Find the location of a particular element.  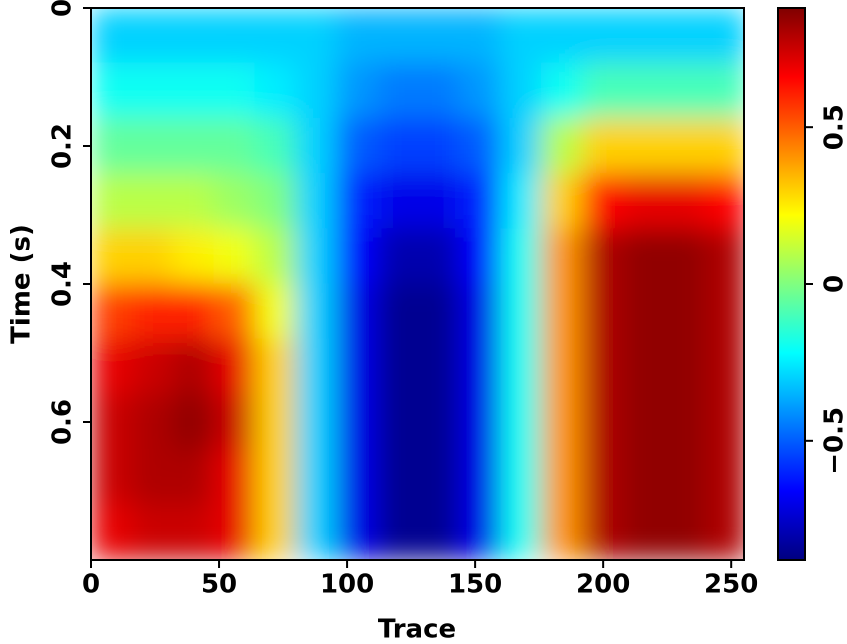

x-tick-label: 250 is located at coordinates (731, 585).